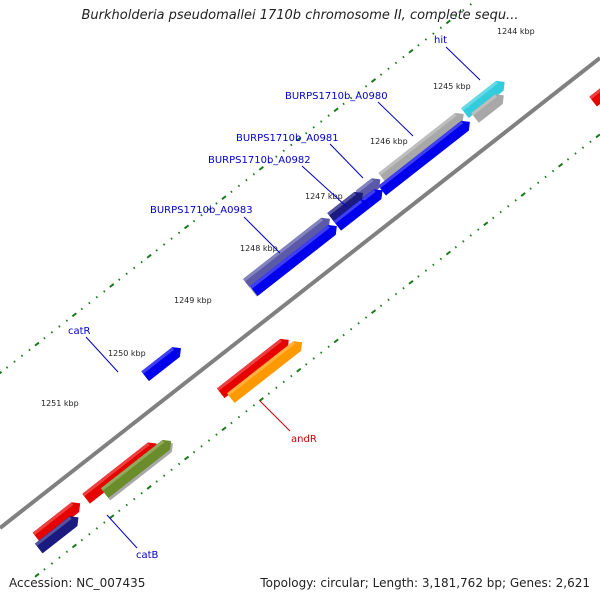 The height and width of the screenshot is (600, 600). I want to click on gene-label: BURPS1710b_A0981, so click(287, 138).